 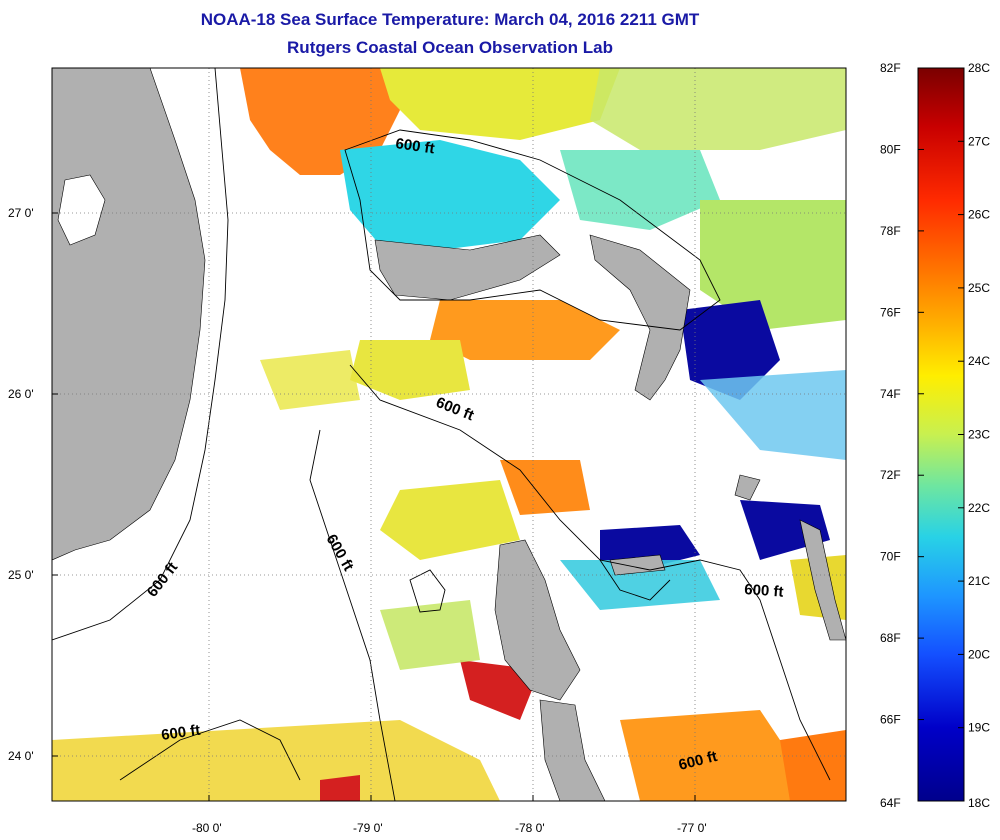 I want to click on lake-okeechobee, so click(x=81, y=210).